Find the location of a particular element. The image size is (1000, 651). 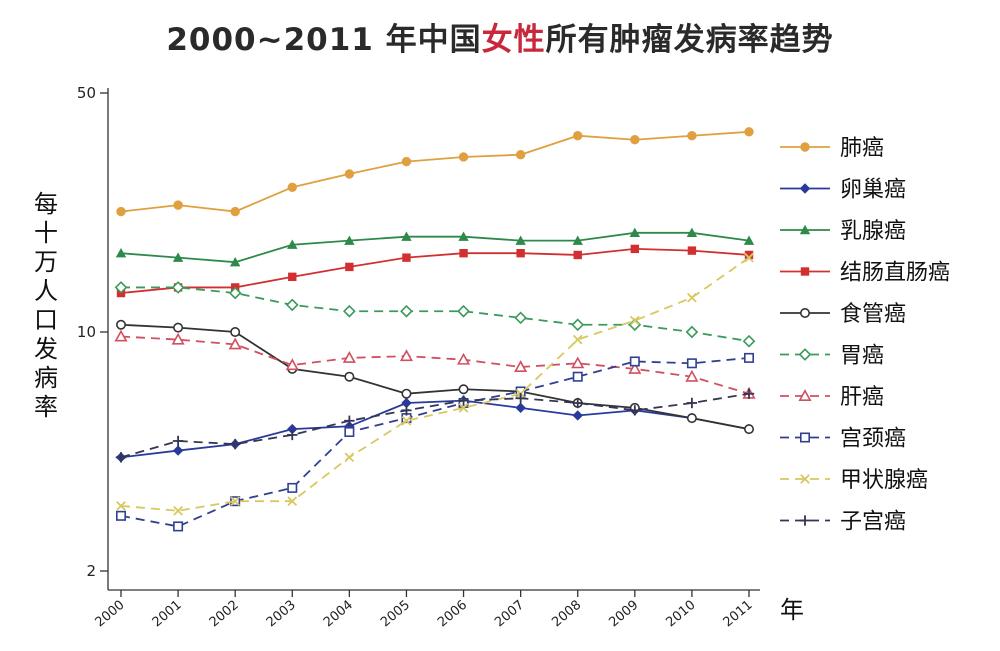

x-tick-label: 2002 is located at coordinates (224, 614).